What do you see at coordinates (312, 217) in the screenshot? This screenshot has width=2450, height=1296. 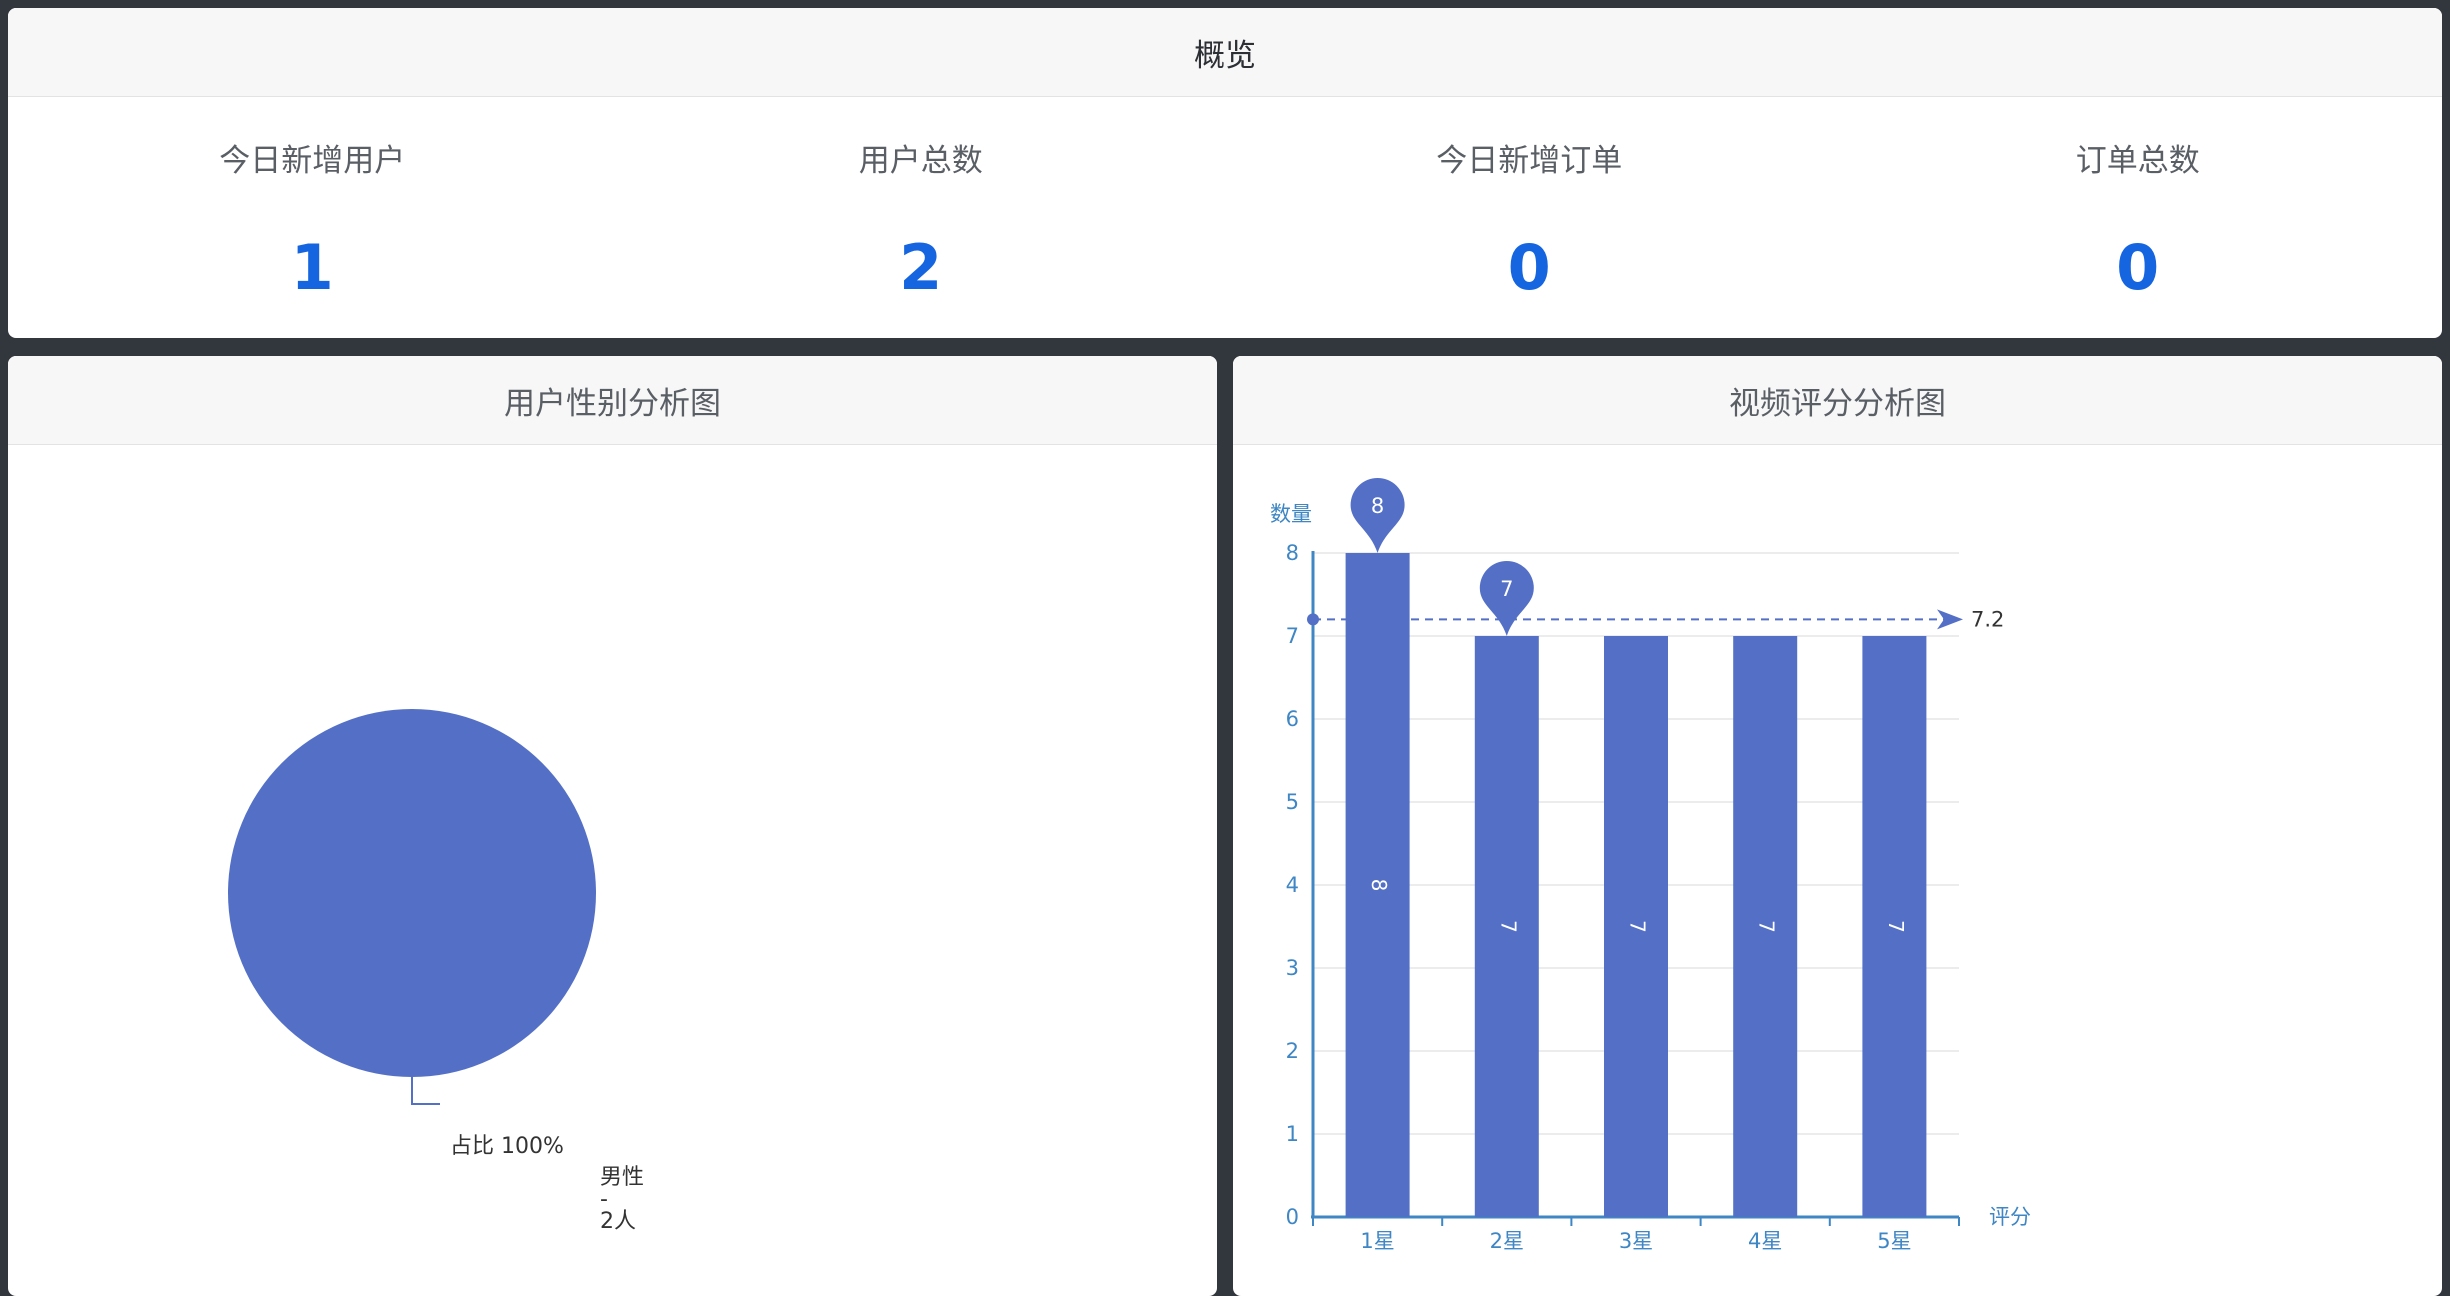 I see `stat-new-users-today: 今日新增用户 1` at bounding box center [312, 217].